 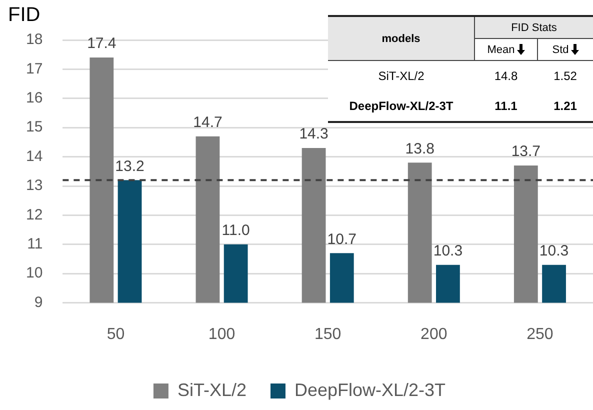 What do you see at coordinates (565, 106) in the screenshot?
I see `annotation: 1.21` at bounding box center [565, 106].